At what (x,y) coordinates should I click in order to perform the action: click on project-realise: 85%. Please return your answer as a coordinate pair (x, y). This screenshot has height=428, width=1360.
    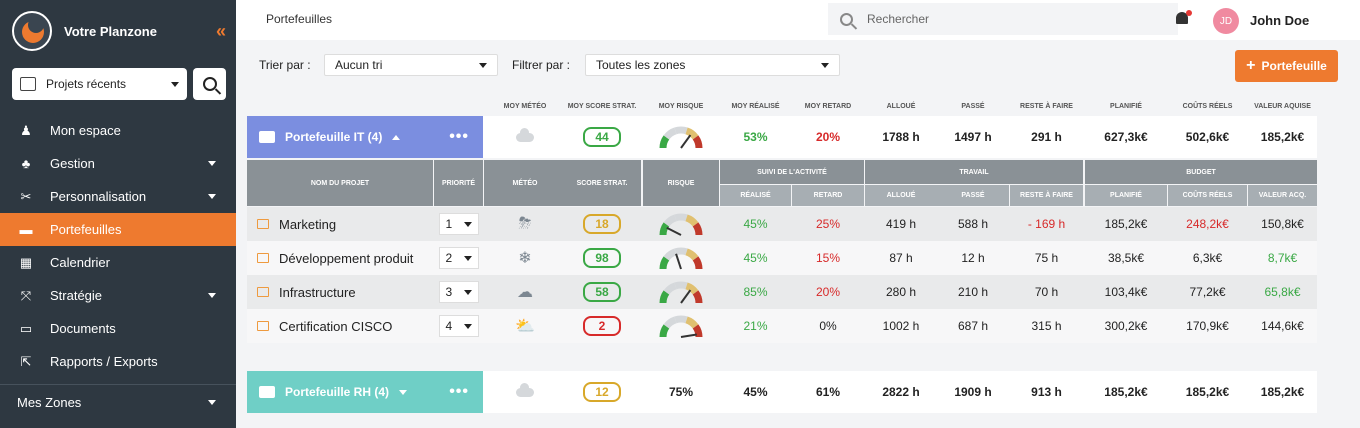
    Looking at the image, I should click on (755, 292).